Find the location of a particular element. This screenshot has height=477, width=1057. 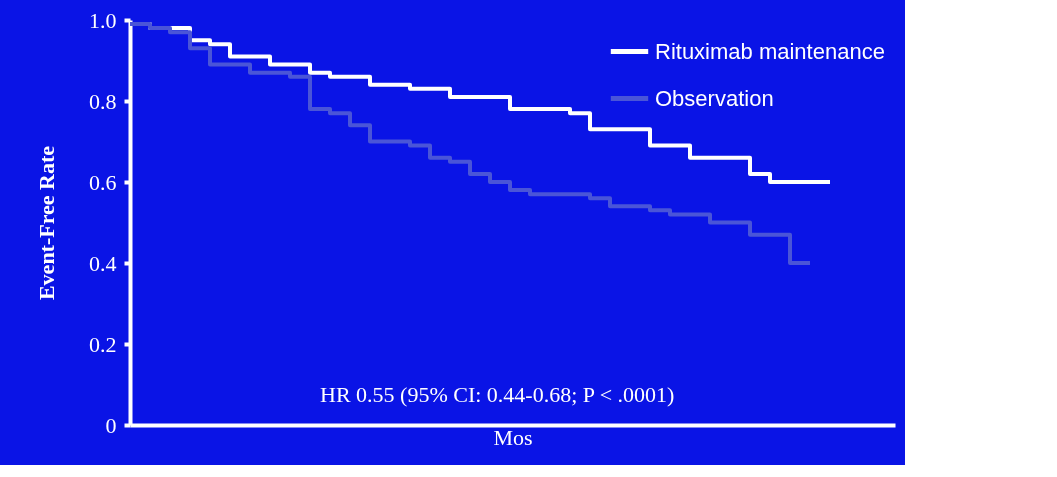

y-tick-label: 0 is located at coordinates (111, 425).